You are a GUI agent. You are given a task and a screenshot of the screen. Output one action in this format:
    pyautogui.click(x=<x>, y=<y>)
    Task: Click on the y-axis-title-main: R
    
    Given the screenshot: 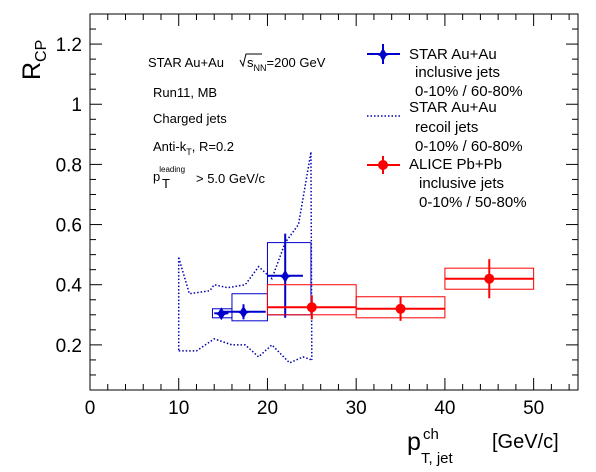 What is the action you would take?
    pyautogui.click(x=32, y=71)
    